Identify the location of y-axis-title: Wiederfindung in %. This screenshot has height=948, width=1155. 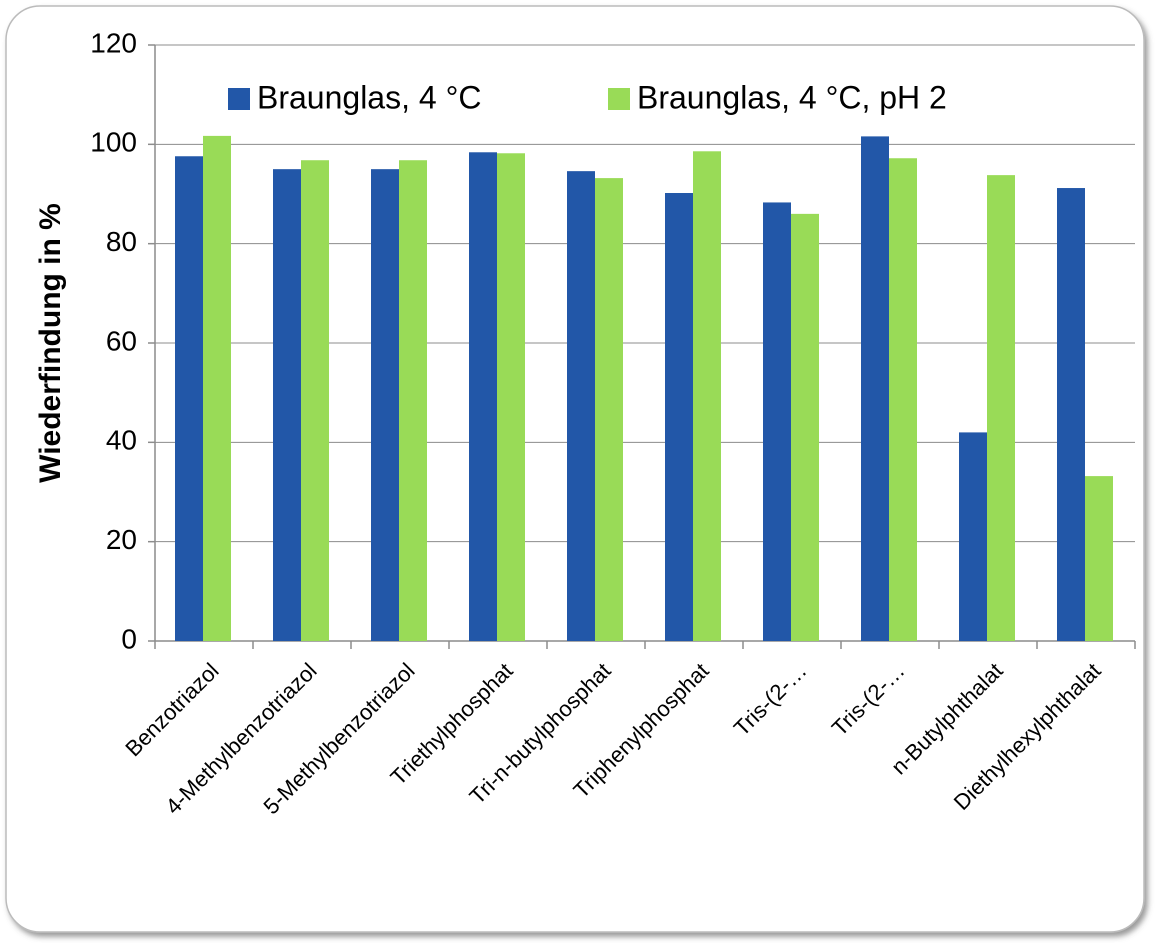
(50, 343).